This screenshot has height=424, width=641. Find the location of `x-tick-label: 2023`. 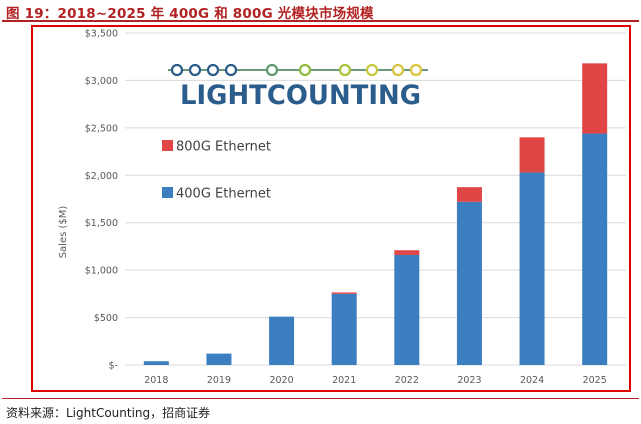

x-tick-label: 2023 is located at coordinates (469, 380).